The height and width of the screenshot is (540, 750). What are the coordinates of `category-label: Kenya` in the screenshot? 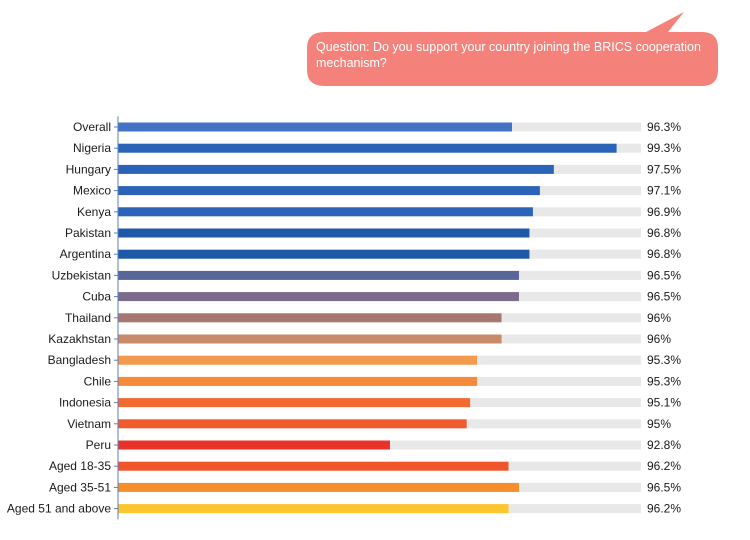 It's located at (94, 212).